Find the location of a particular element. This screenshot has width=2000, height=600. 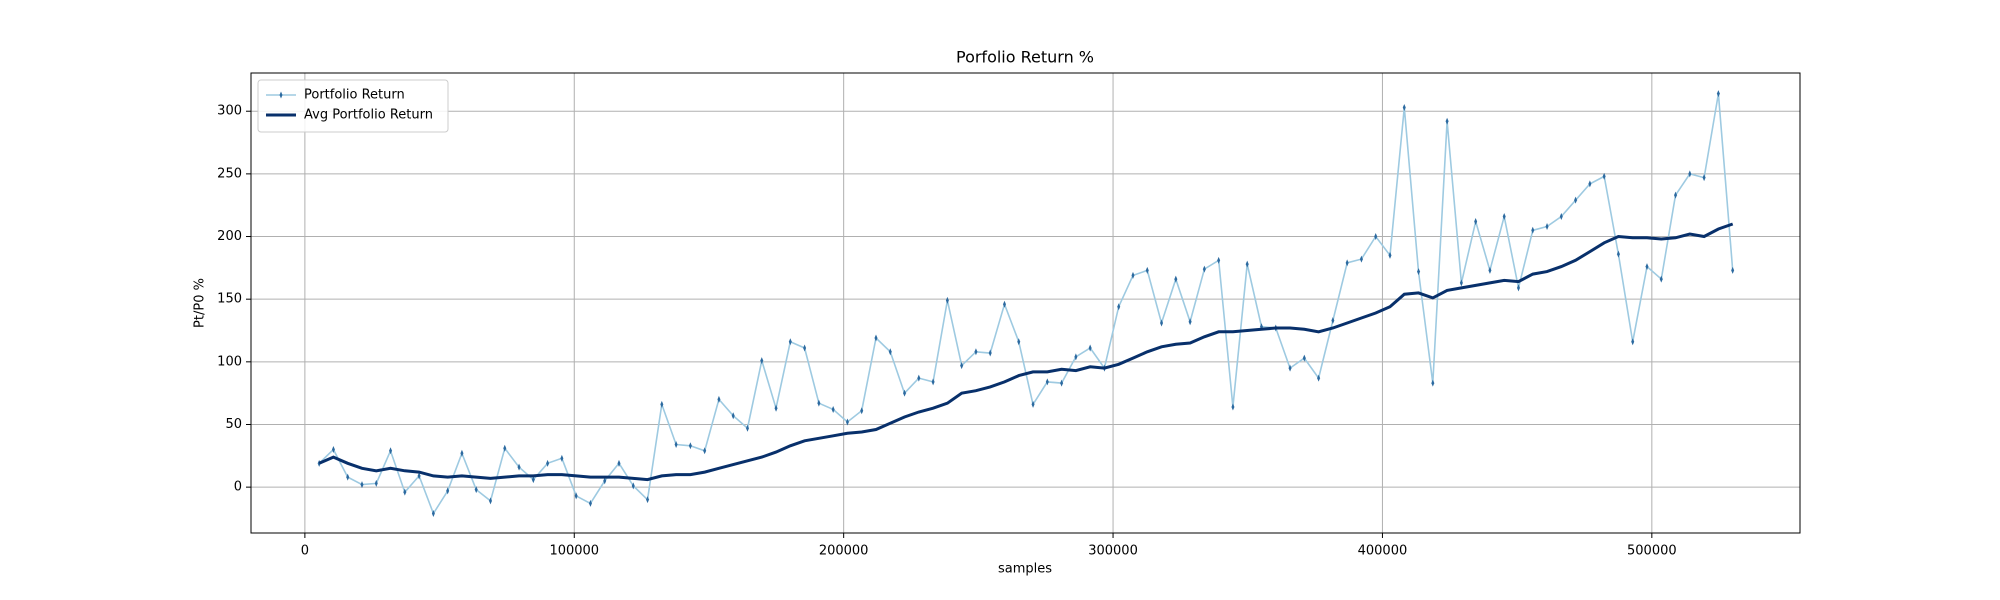

legend-label: Avg Portfolio Return is located at coordinates (368, 115).